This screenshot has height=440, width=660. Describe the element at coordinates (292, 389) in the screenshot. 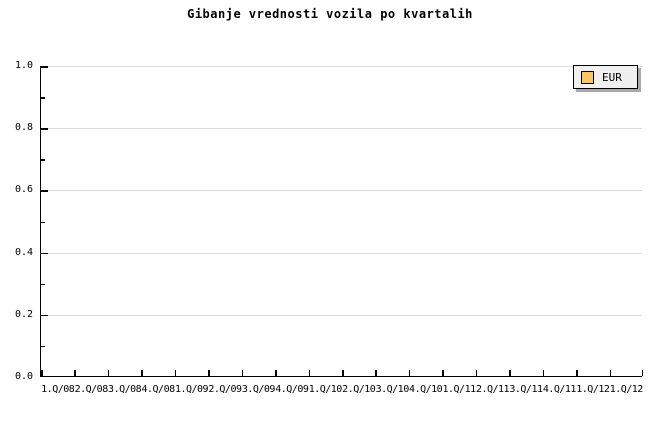

I see `x-tick-label: 4.Q/09` at that location.